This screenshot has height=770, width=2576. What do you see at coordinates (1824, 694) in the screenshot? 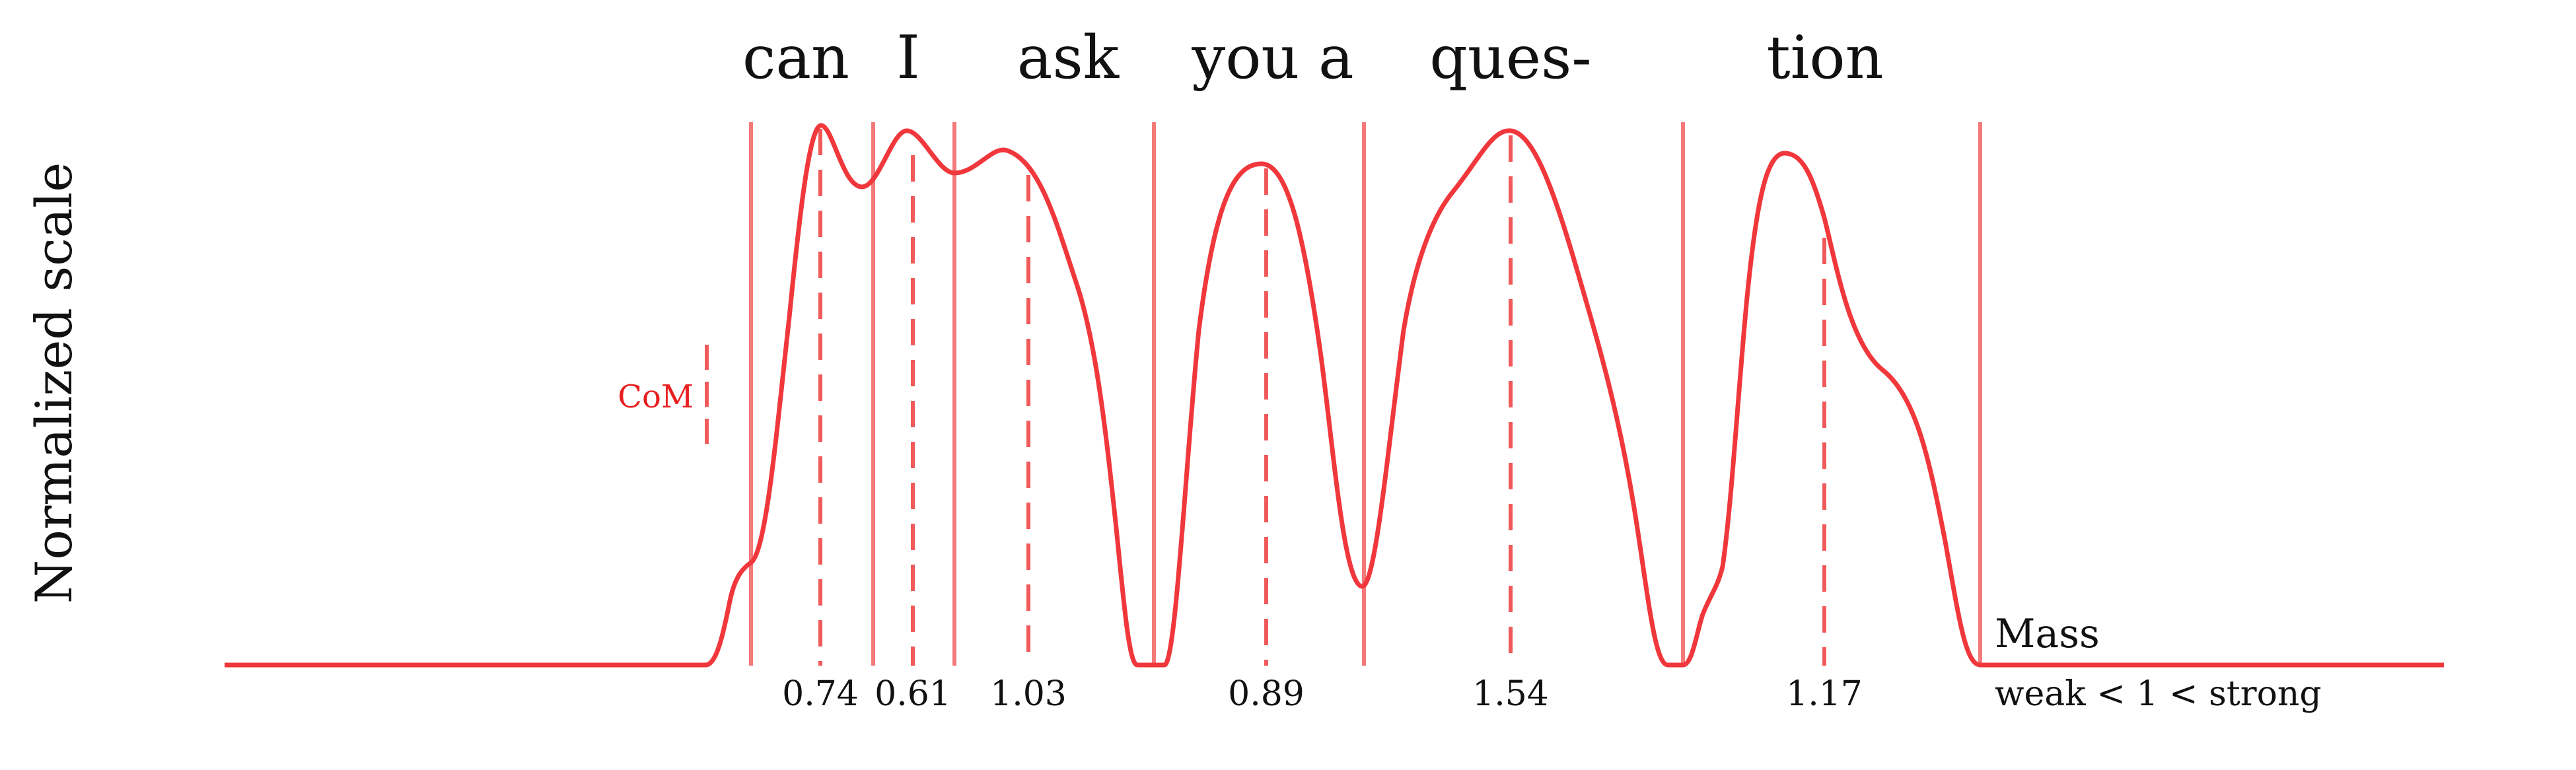
I see `mass-value: 1.17` at bounding box center [1824, 694].